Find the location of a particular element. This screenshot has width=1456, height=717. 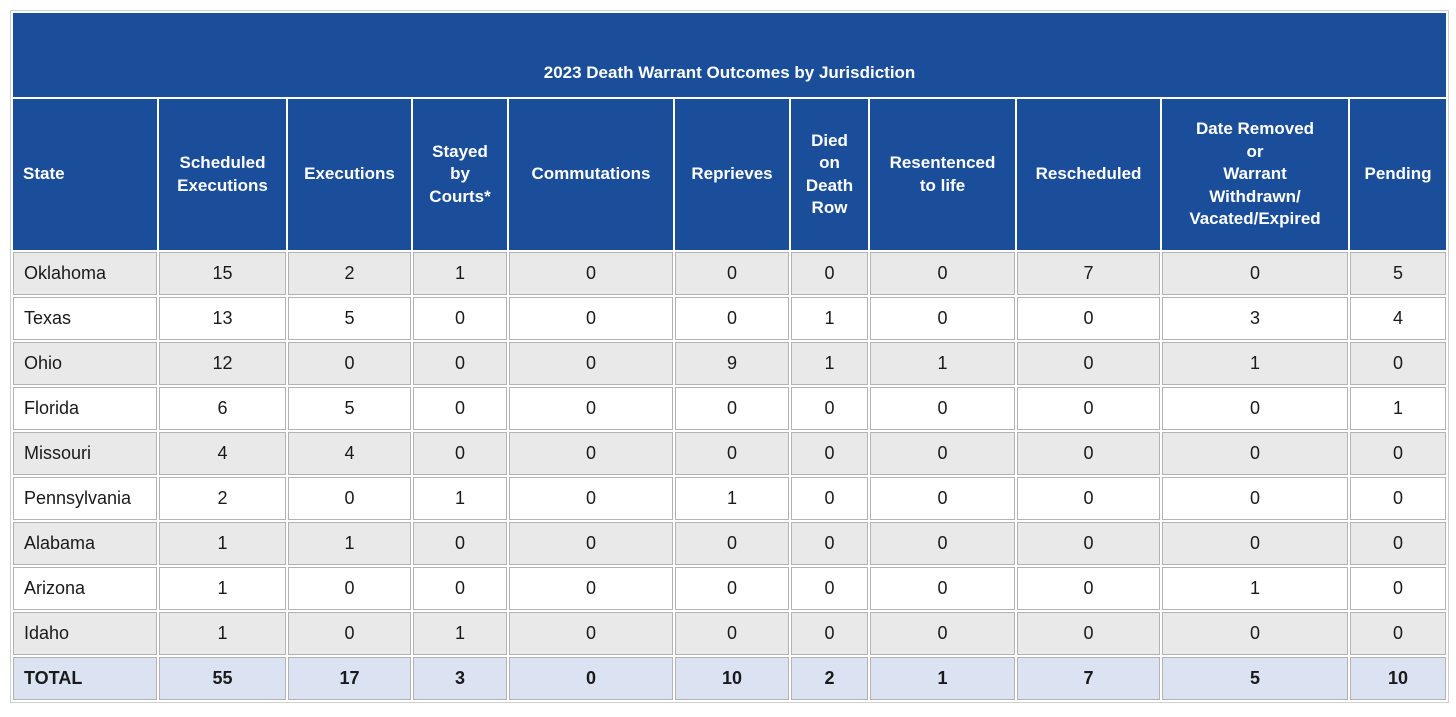

state-cell: Arizona is located at coordinates (85, 588).